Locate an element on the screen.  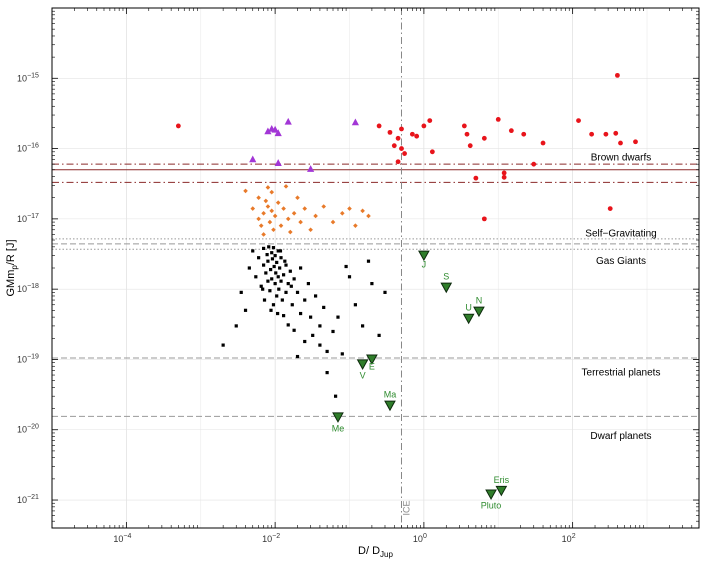
y-tick-label: 10−17 is located at coordinates (28, 218).